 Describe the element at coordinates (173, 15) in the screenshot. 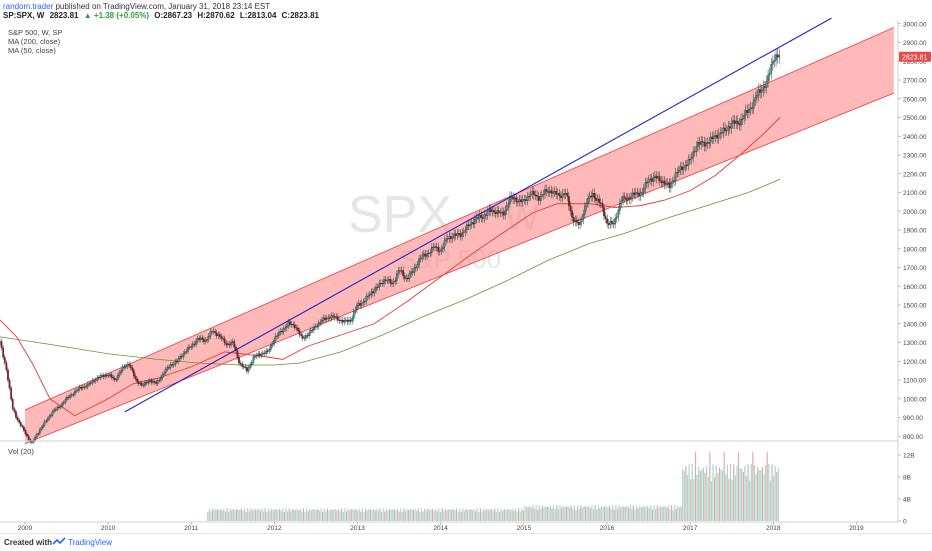

I see `open-value: O:2867.23` at that location.